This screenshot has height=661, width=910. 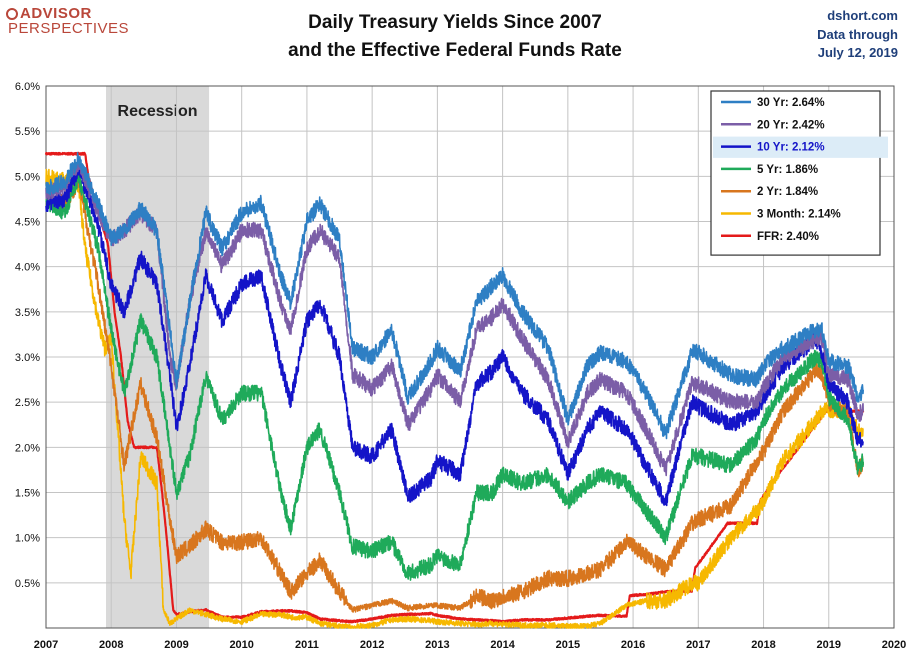 I want to click on y-tick-label: 1.0%, so click(x=27, y=539).